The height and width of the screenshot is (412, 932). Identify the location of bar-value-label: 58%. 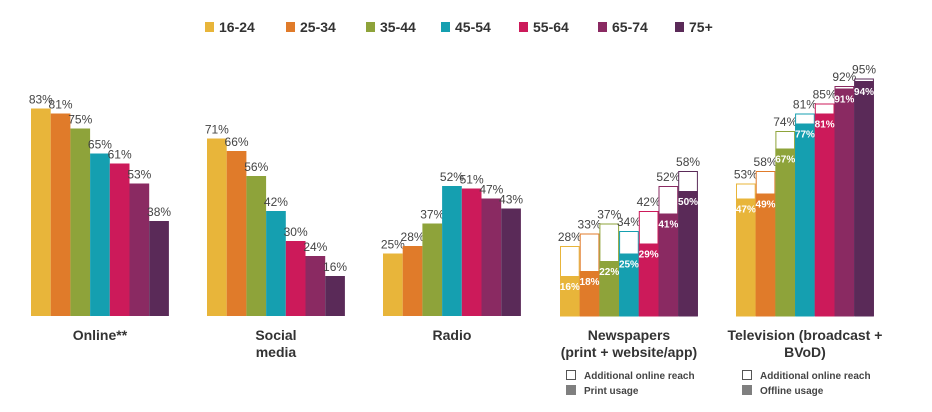
(766, 162).